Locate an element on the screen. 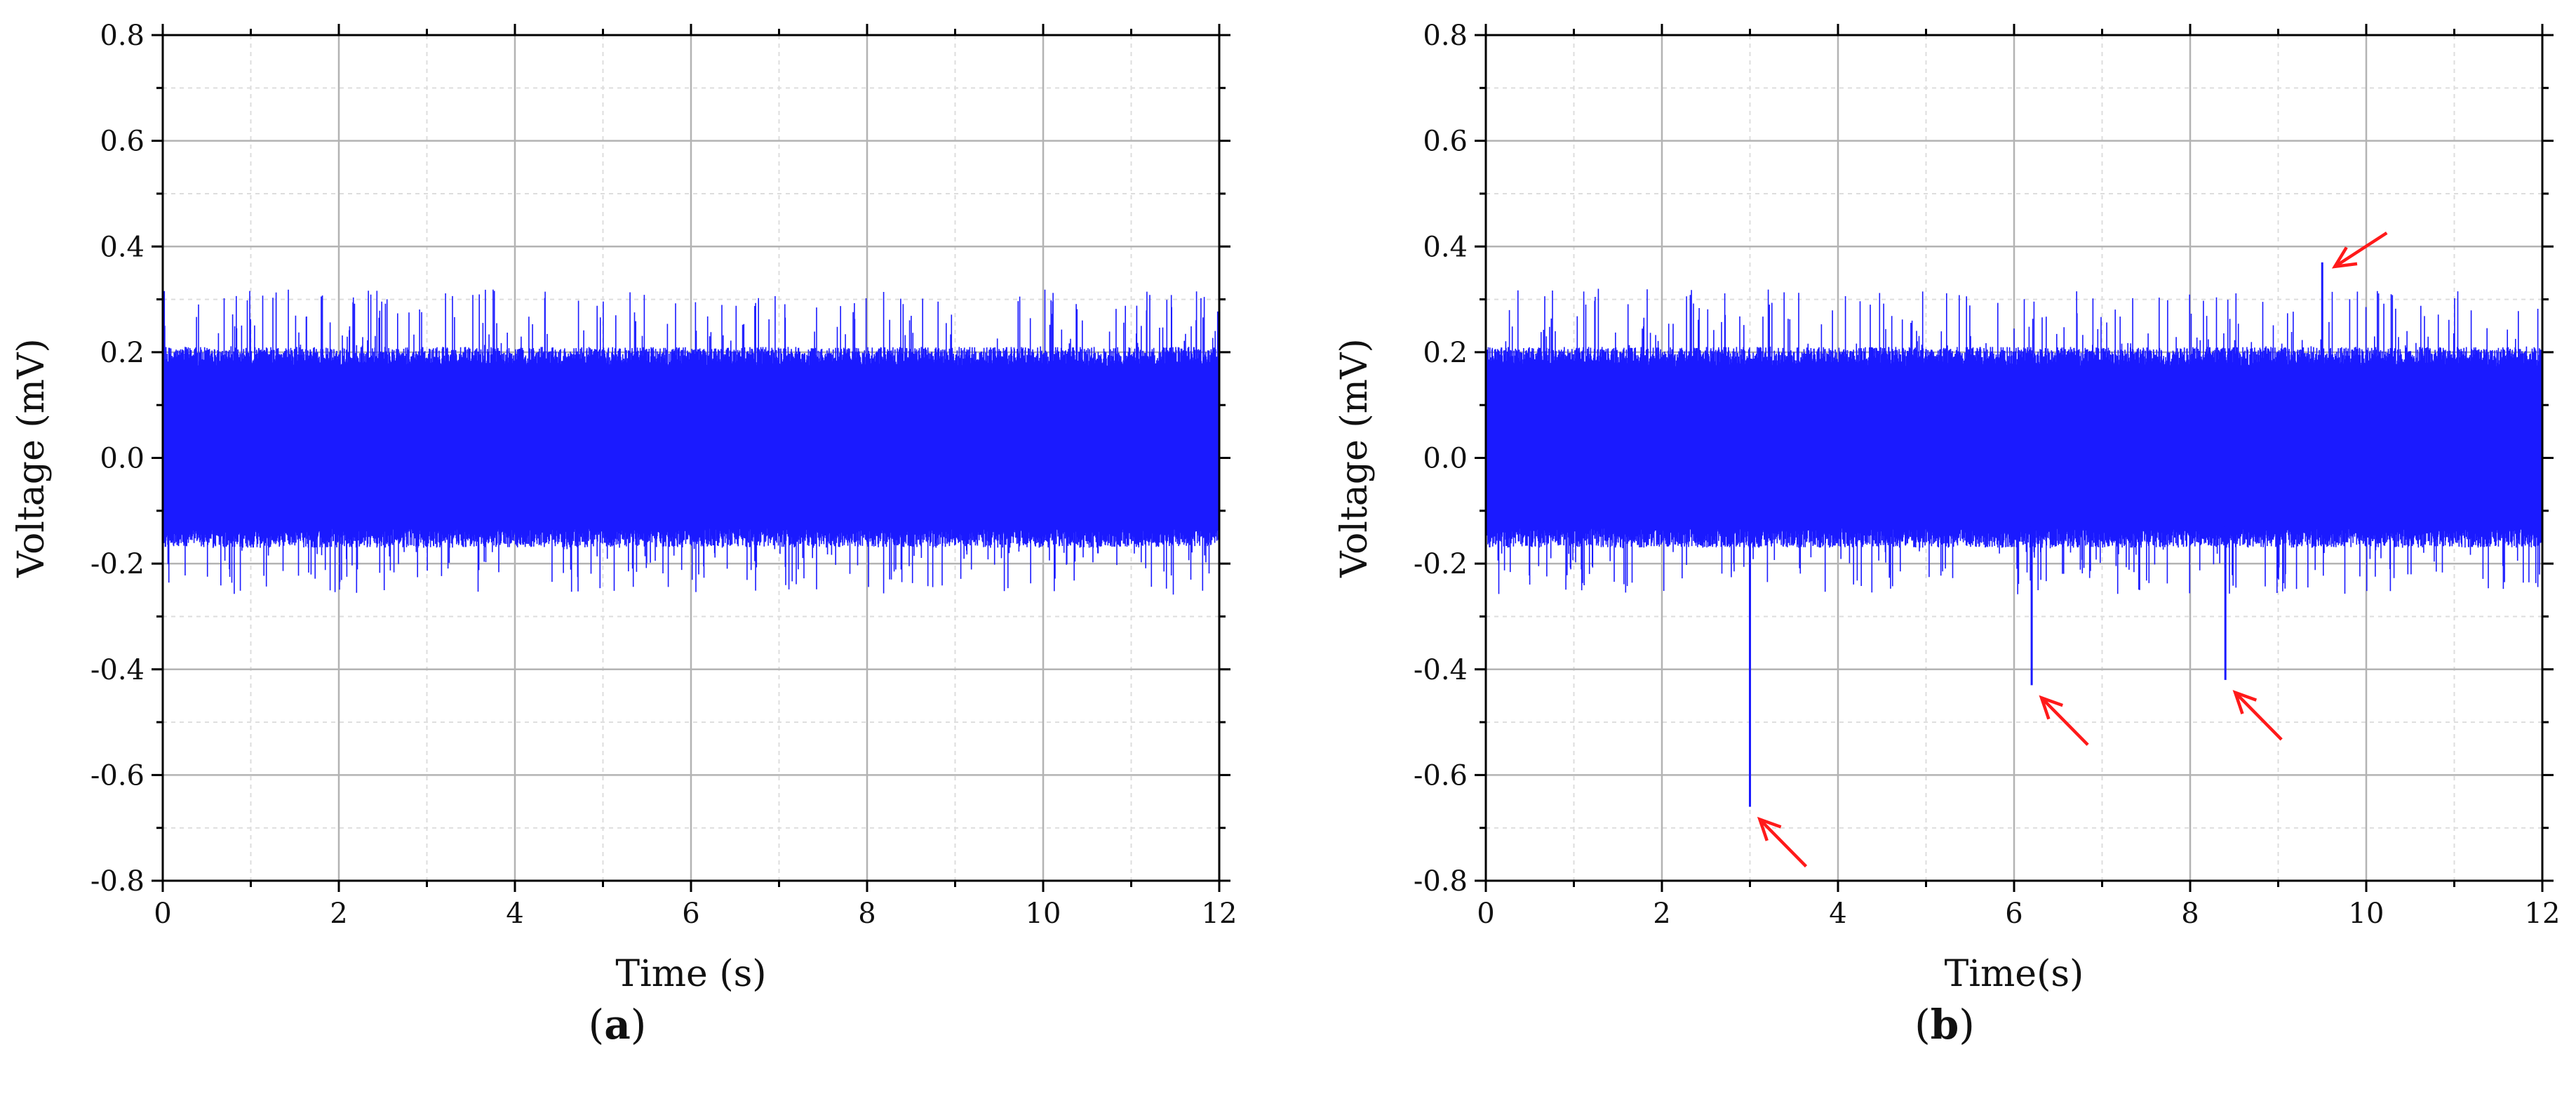 This screenshot has height=1106, width=2576. x-axis-label: Time(s) is located at coordinates (2014, 974).